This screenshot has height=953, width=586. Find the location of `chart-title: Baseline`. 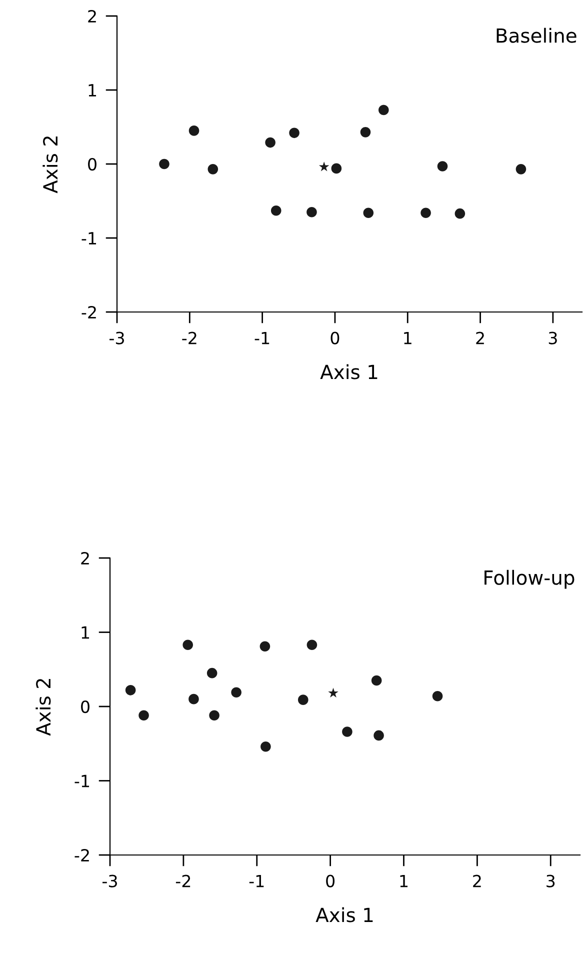

chart-title: Baseline is located at coordinates (536, 35).